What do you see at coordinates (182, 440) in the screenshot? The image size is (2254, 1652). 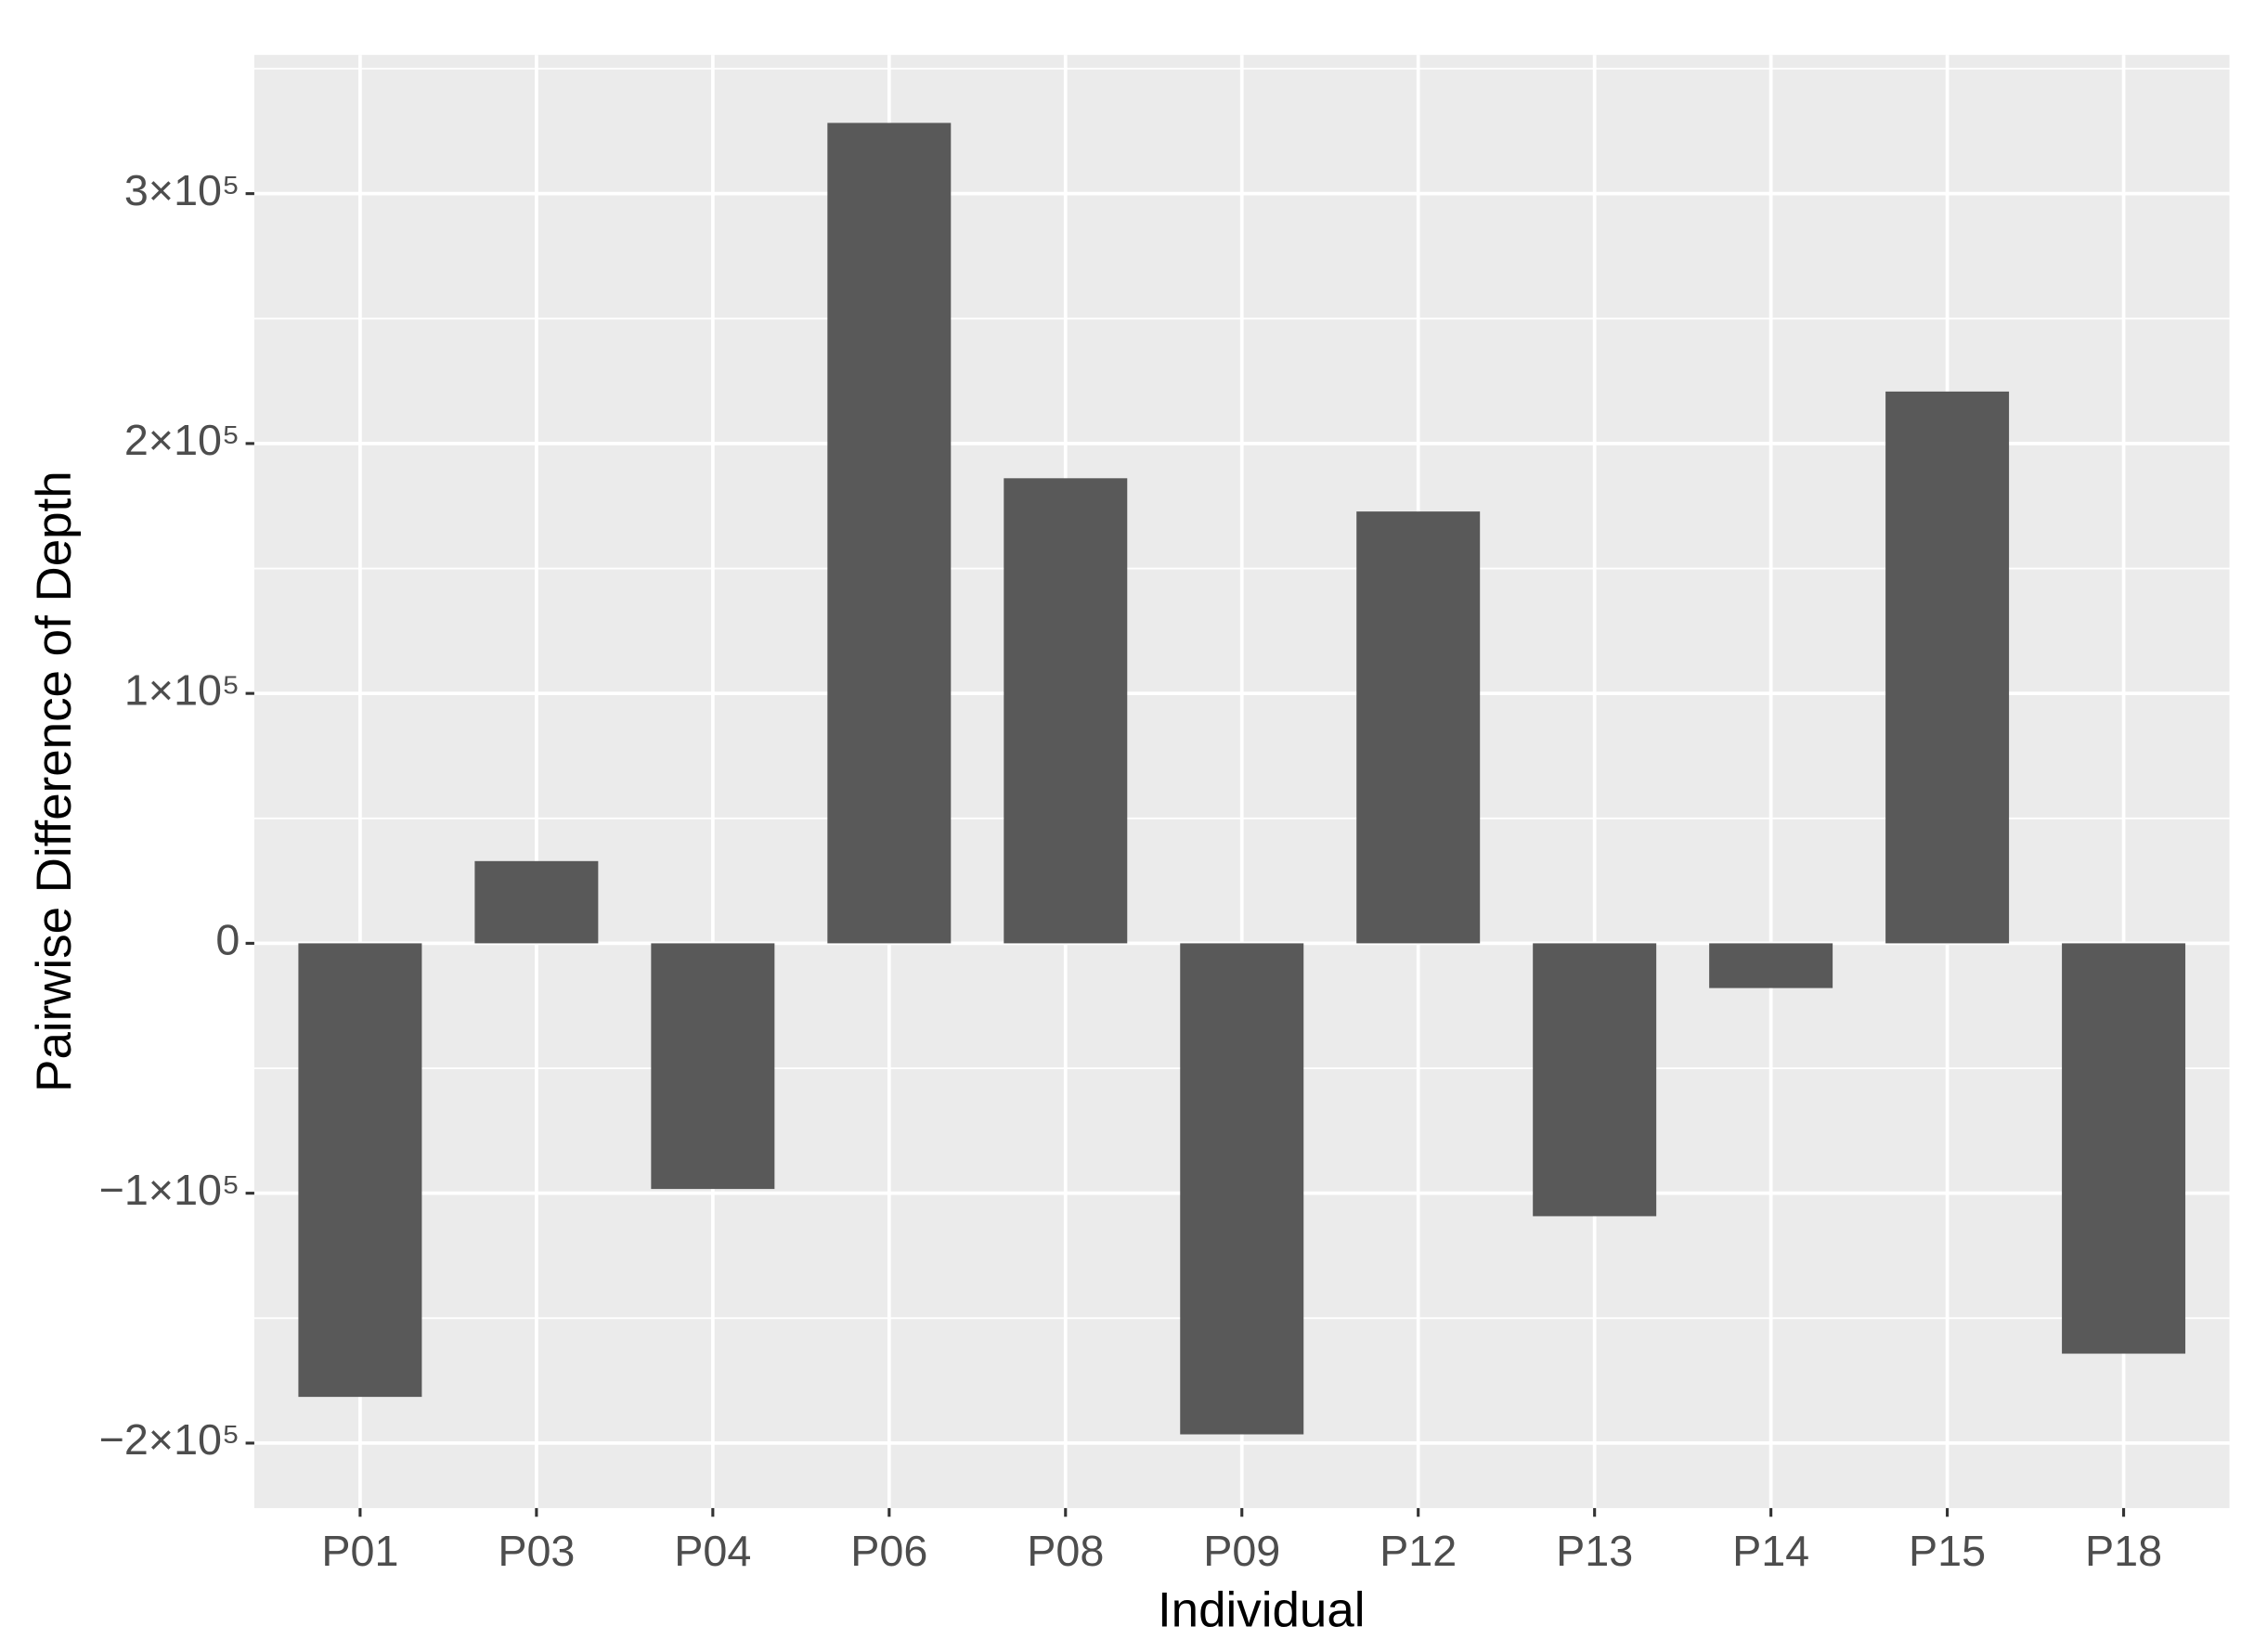 I see `y-tick-label: 2×10⁵` at bounding box center [182, 440].